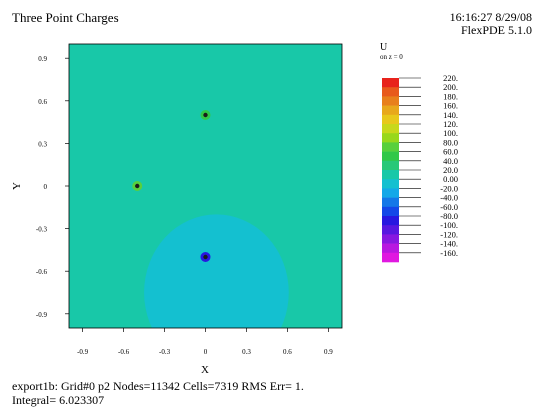 The width and height of the screenshot is (544, 408). What do you see at coordinates (58, 400) in the screenshot?
I see `footer-integral: Integral= 6.023307` at bounding box center [58, 400].